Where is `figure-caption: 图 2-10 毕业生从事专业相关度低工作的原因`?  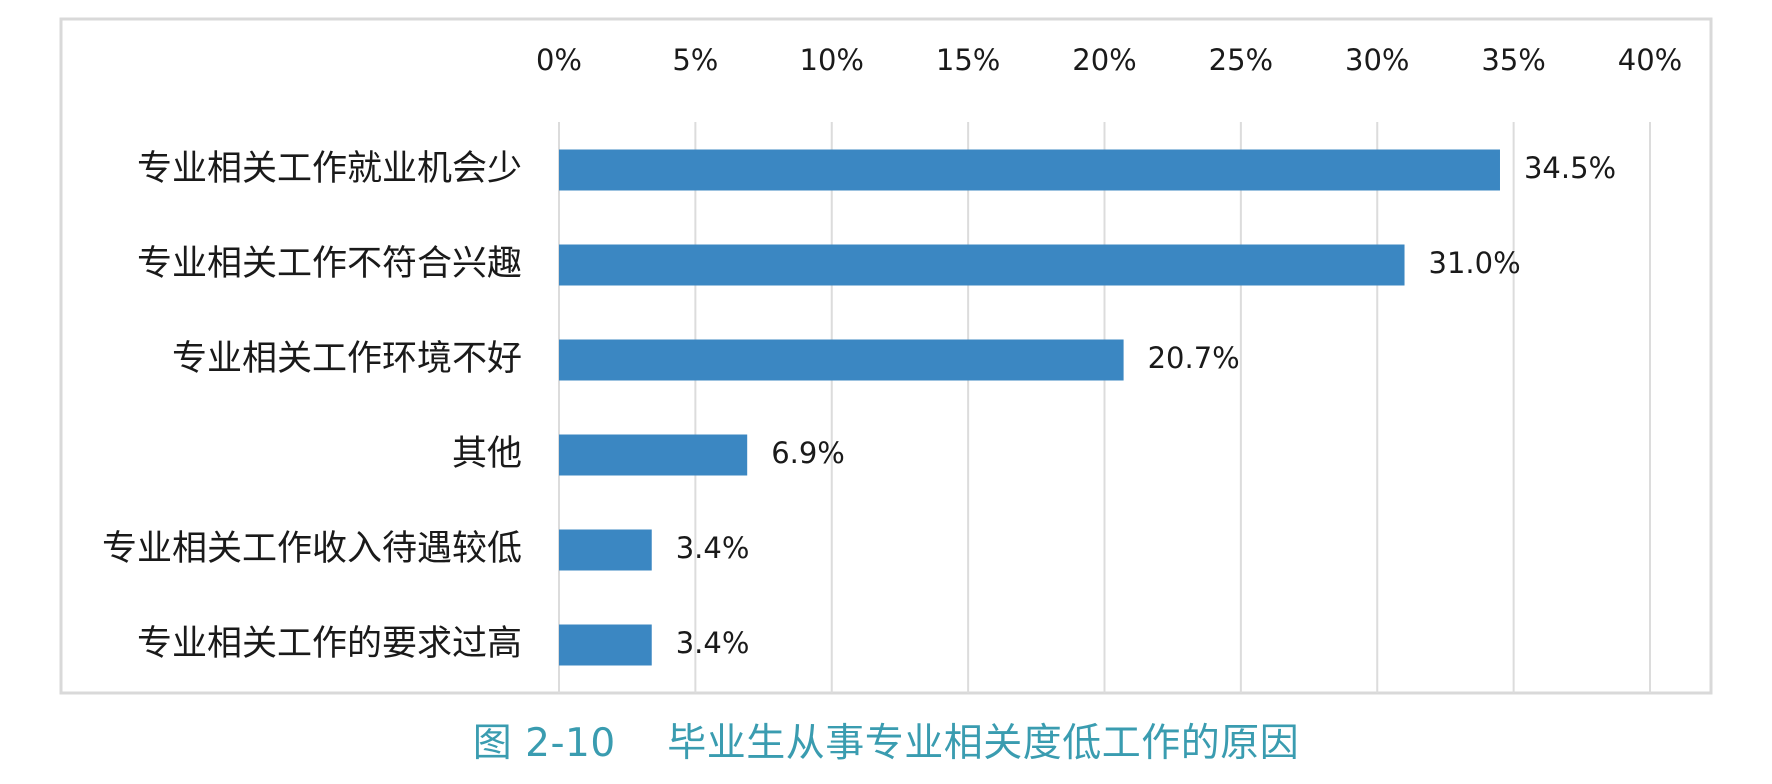 figure-caption: 图 2-10 毕业生从事专业相关度低工作的原因 is located at coordinates (886, 743).